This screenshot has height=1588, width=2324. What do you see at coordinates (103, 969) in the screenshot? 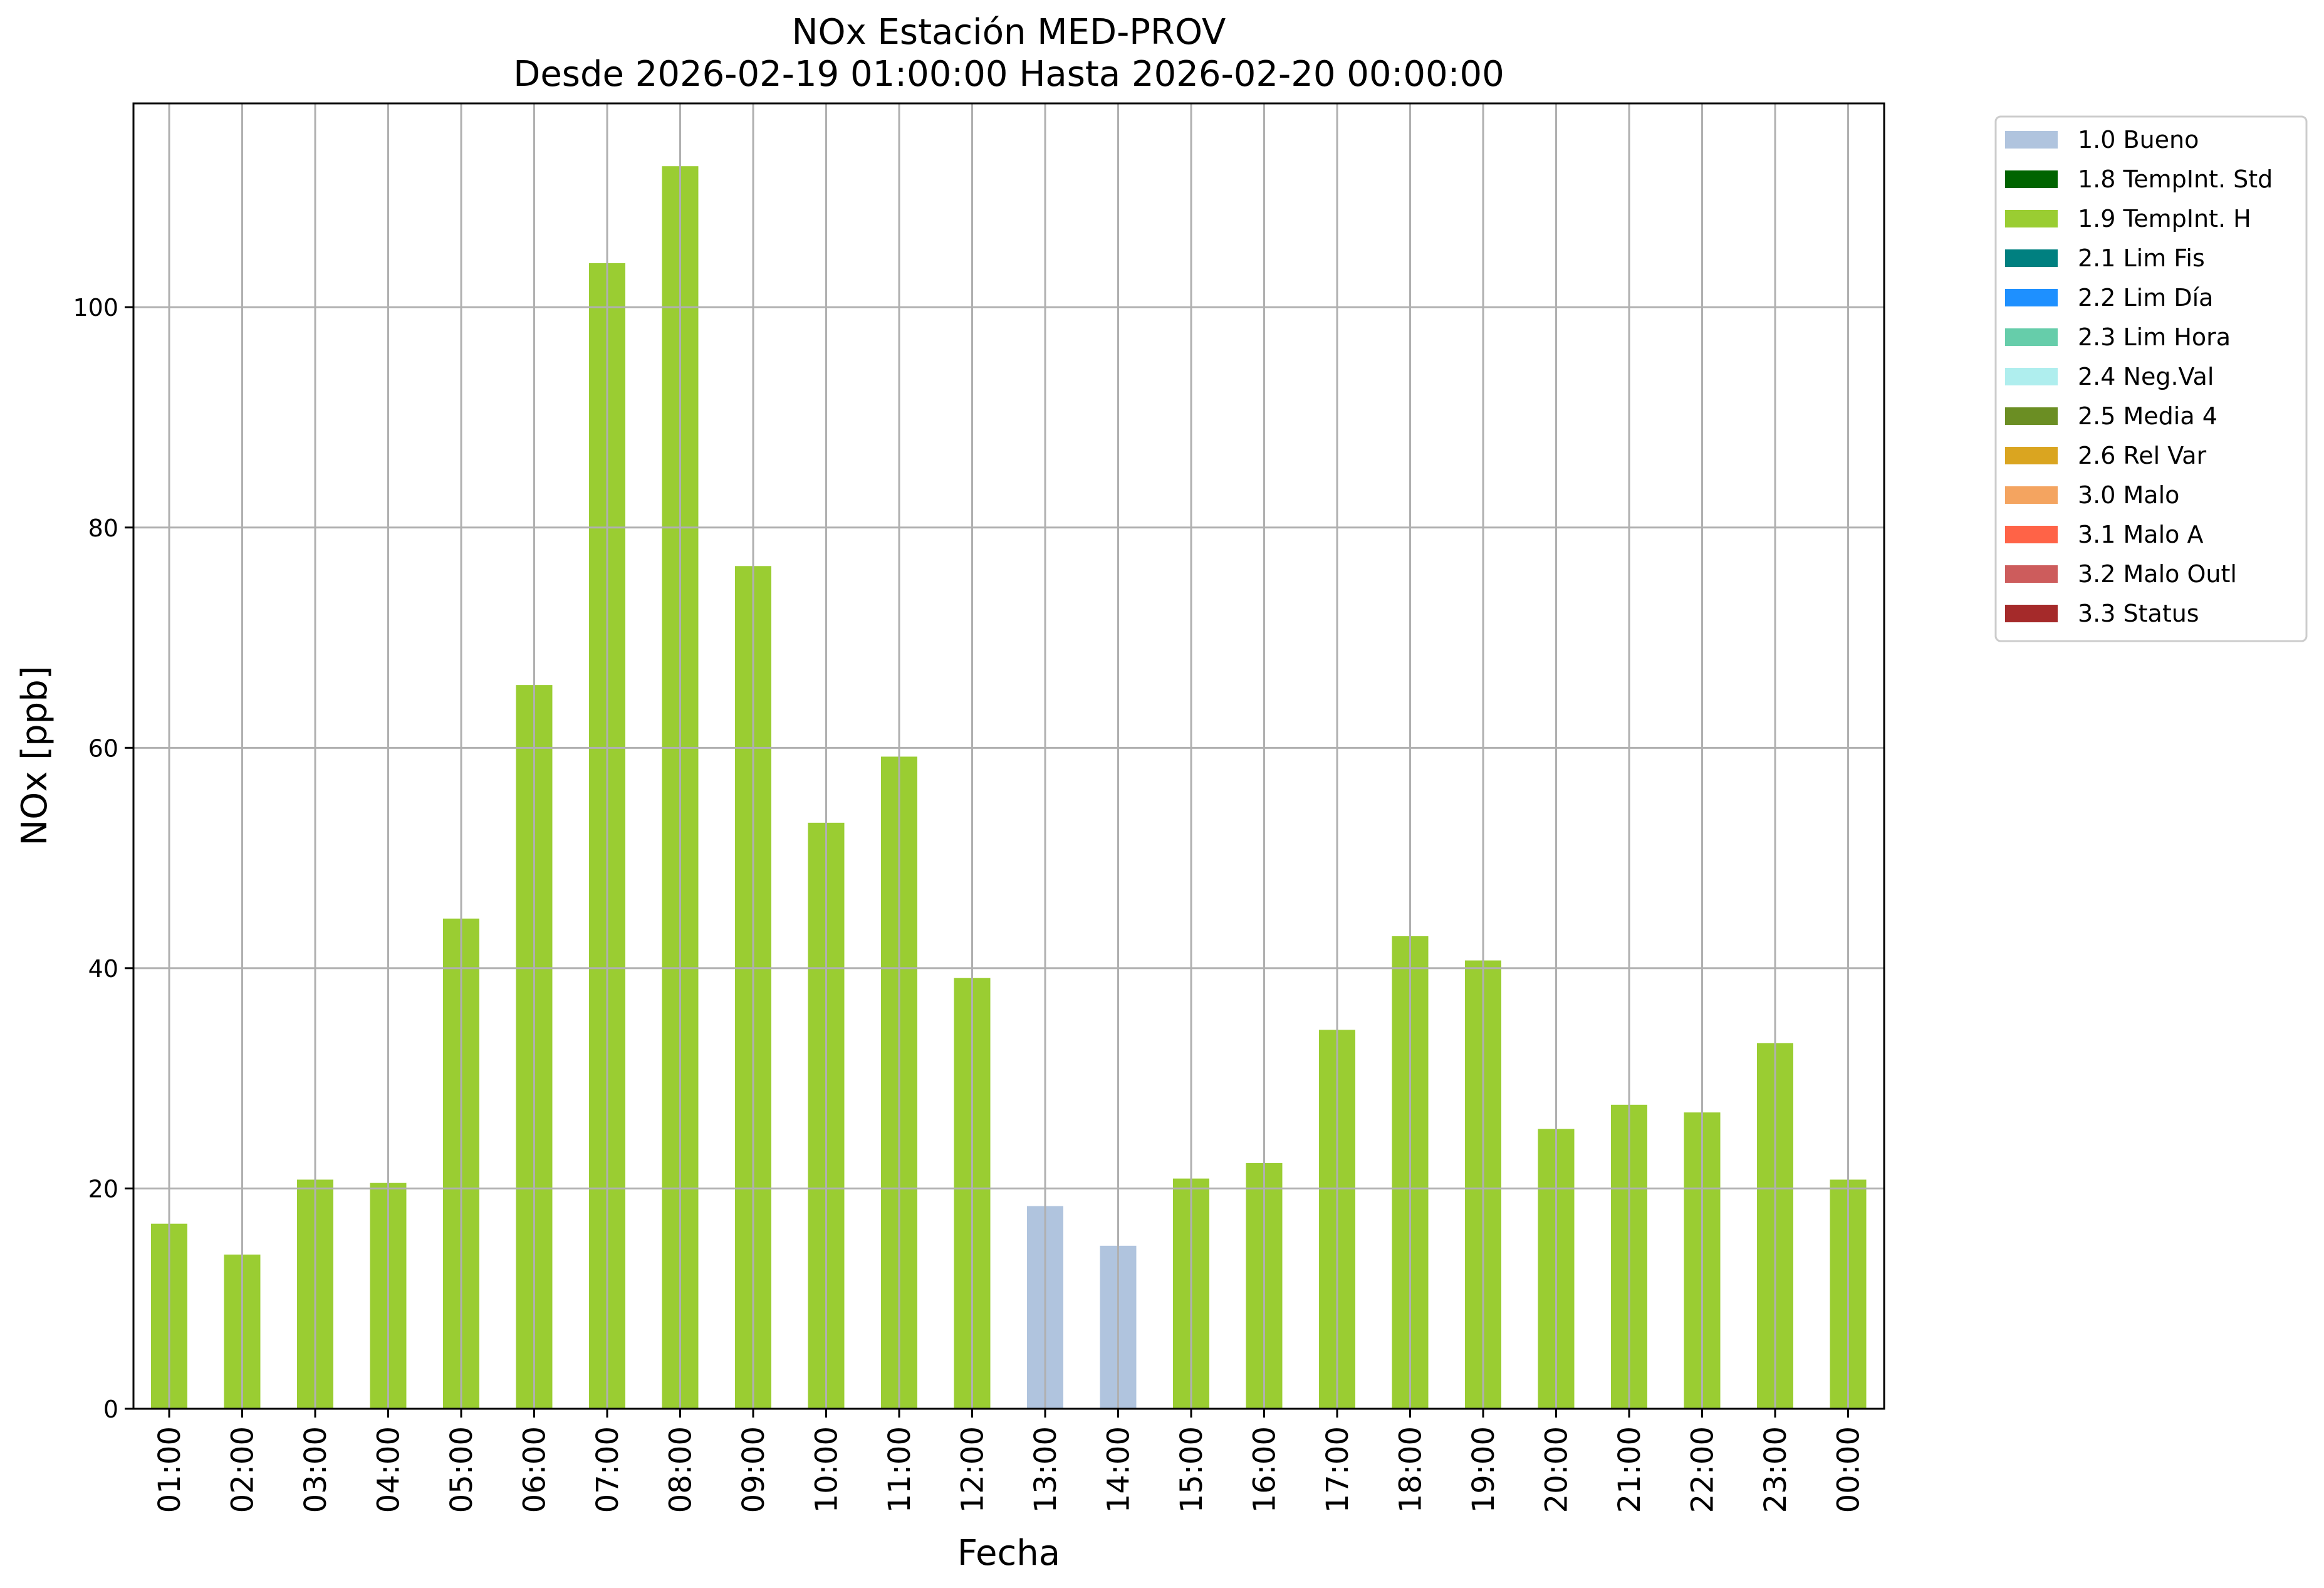
I see `y-tick-label: 40` at bounding box center [103, 969].